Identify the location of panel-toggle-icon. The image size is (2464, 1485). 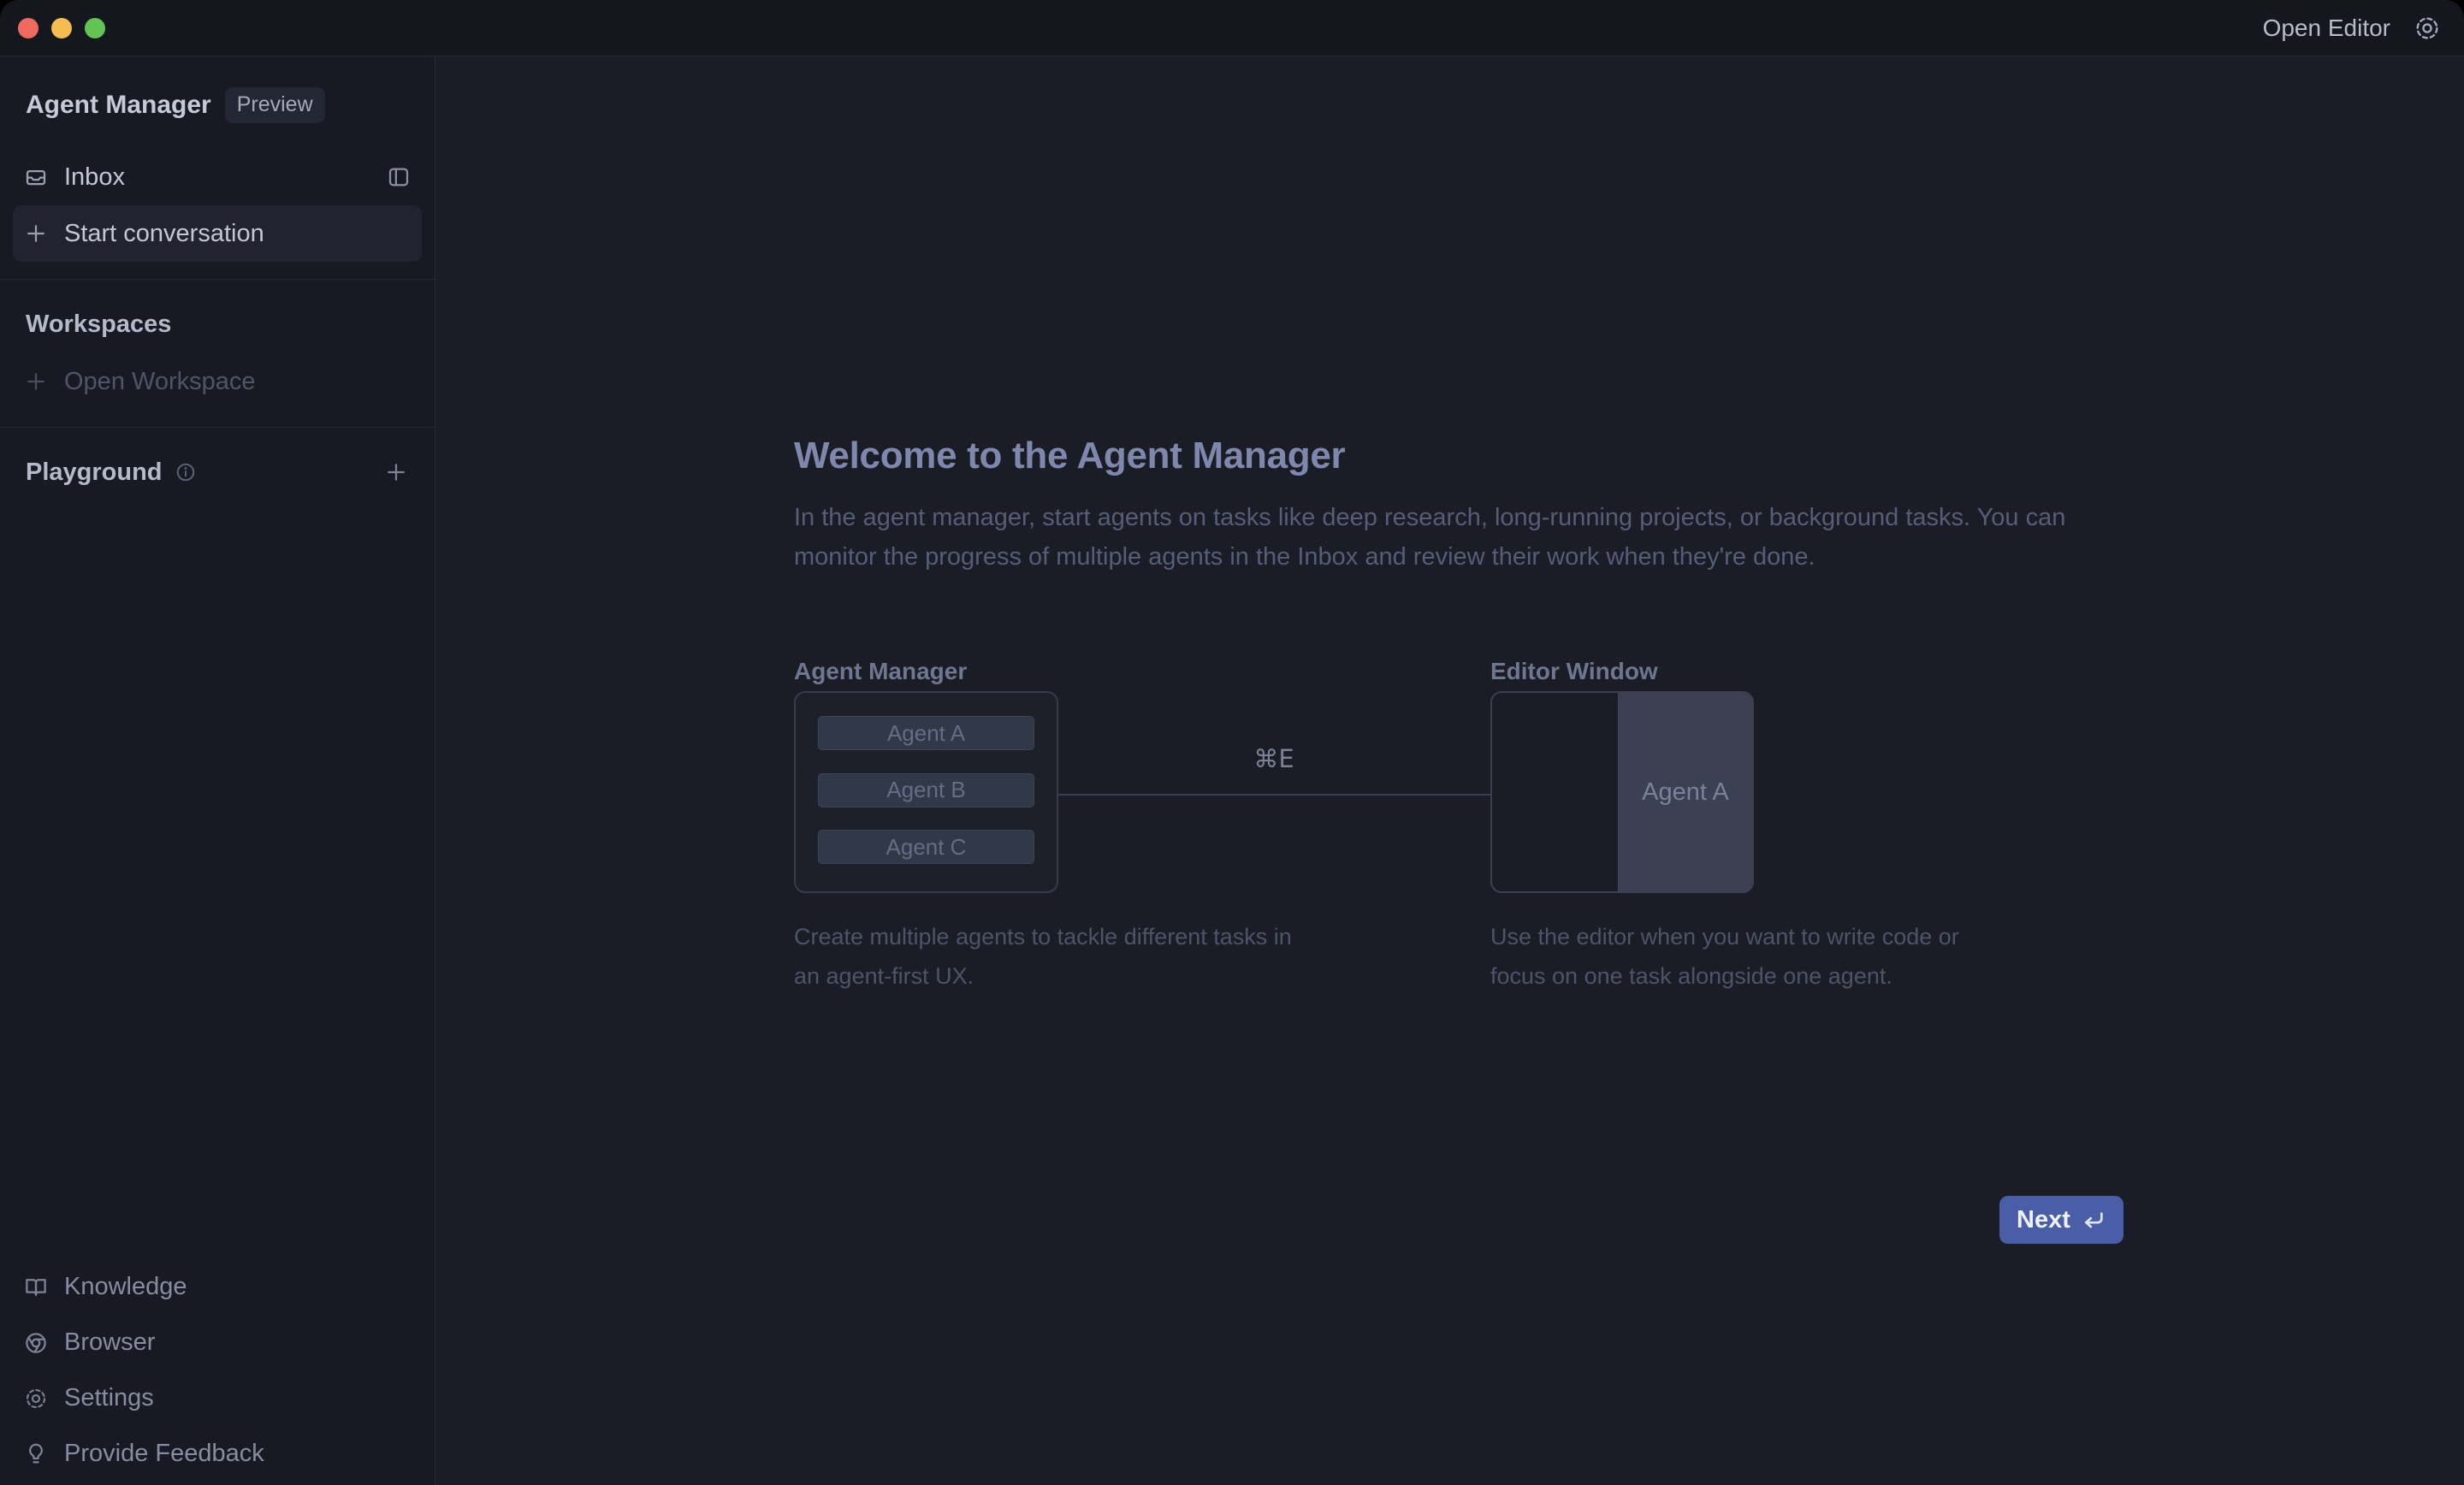
(399, 177).